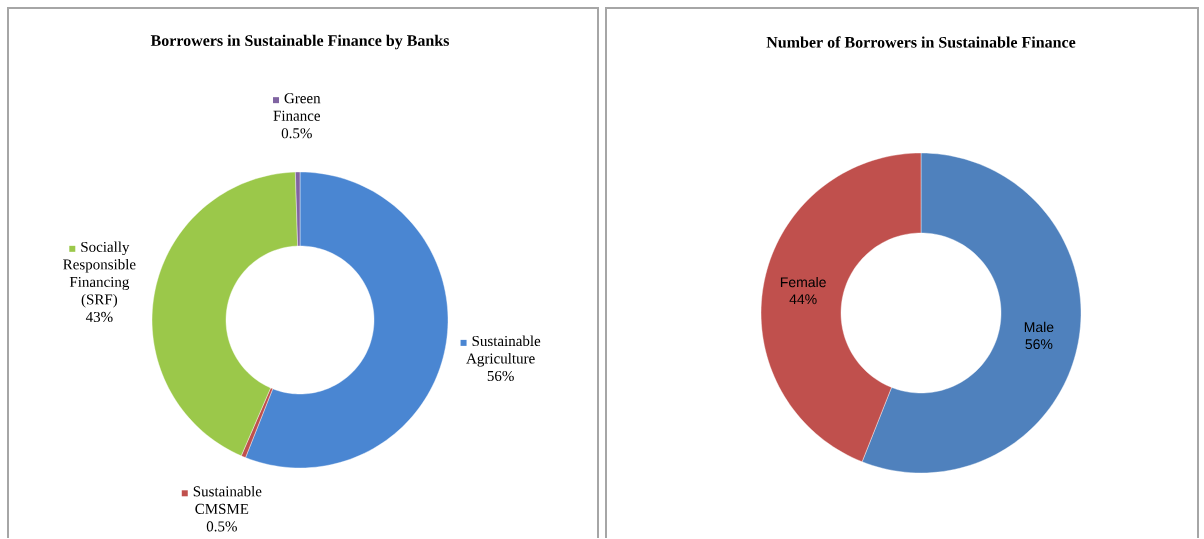 The width and height of the screenshot is (1204, 539). I want to click on data-label: 44%, so click(803, 299).